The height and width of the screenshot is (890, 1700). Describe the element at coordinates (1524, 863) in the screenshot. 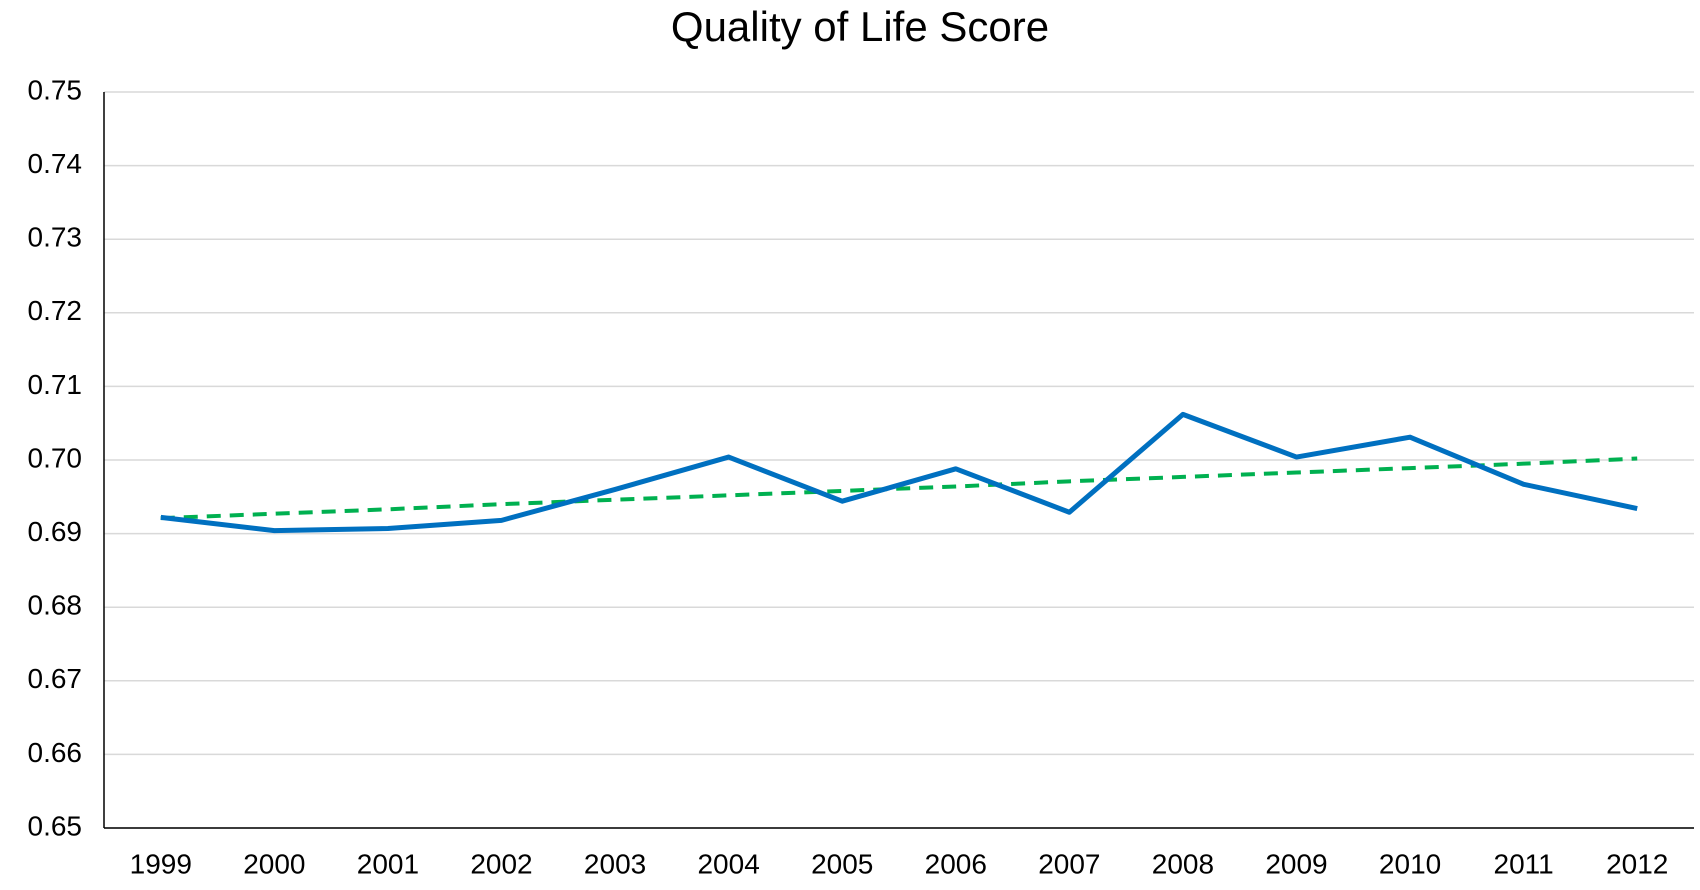

I see `x-tick-label: 2011` at that location.